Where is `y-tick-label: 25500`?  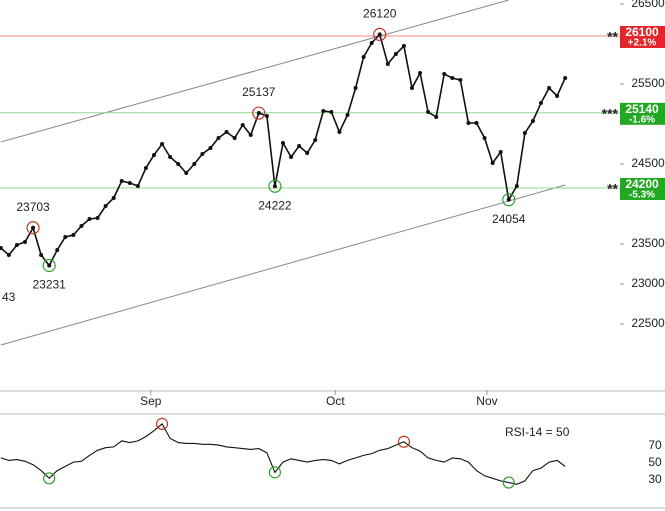
y-tick-label: 25500 is located at coordinates (648, 83).